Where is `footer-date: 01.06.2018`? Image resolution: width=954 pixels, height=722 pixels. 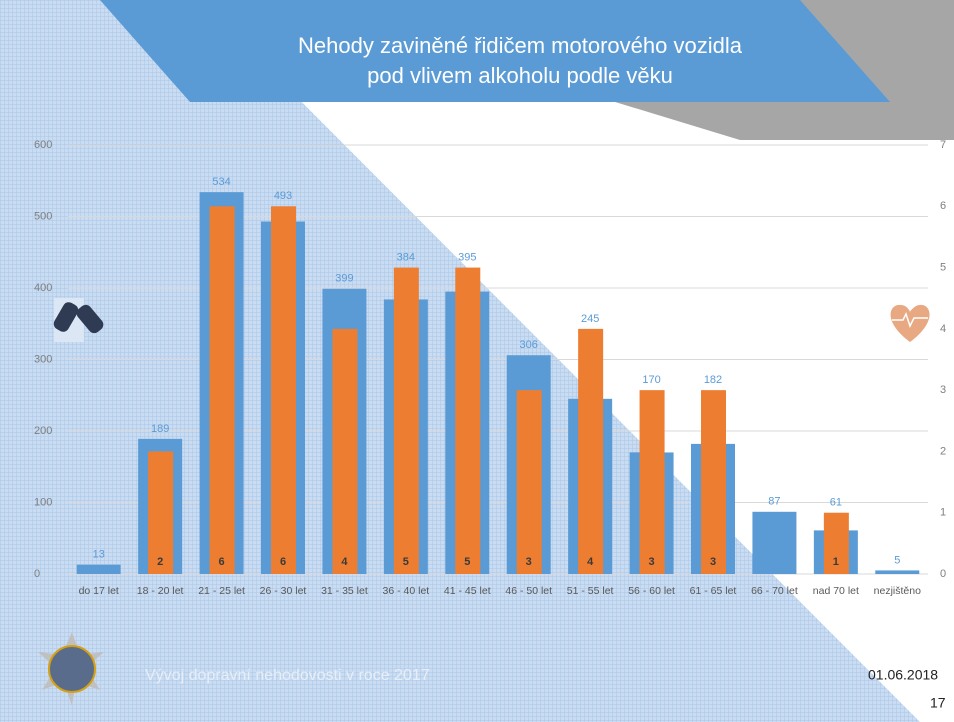 footer-date: 01.06.2018 is located at coordinates (903, 675).